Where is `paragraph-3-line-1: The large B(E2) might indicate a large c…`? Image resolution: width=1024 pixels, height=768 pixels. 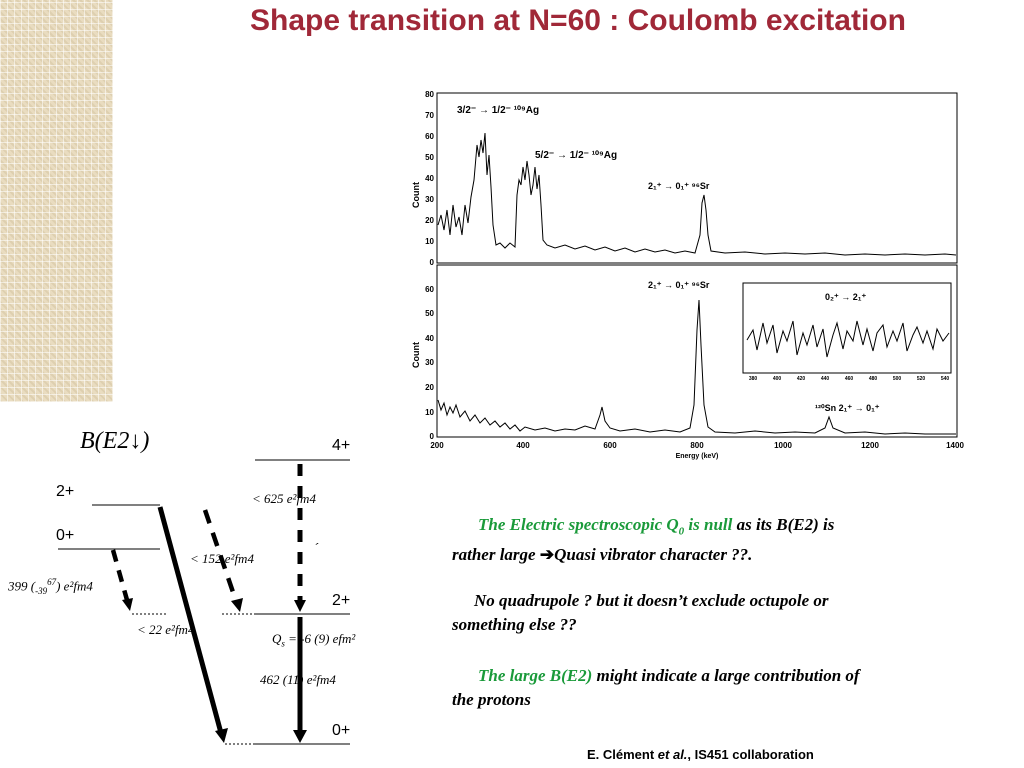 paragraph-3-line-1: The large B(E2) might indicate a large c… is located at coordinates (669, 675).